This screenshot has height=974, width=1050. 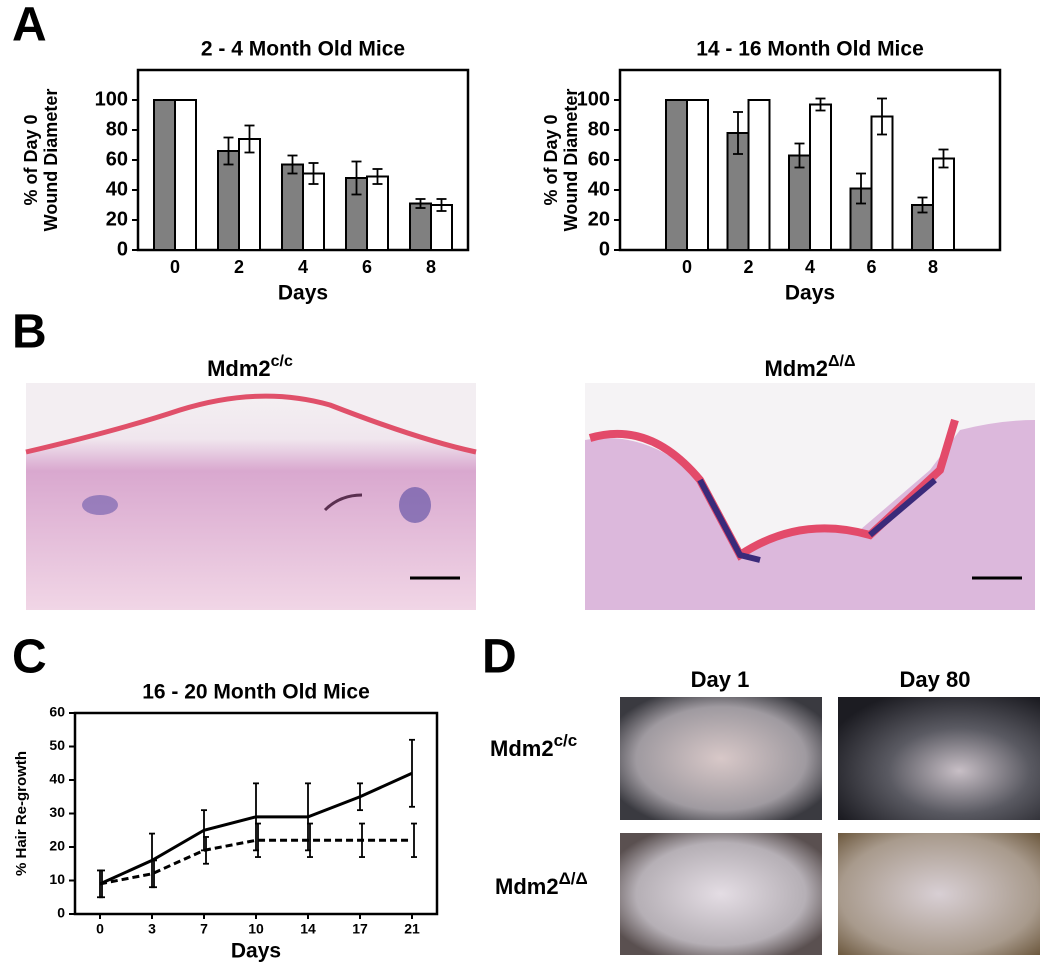 I want to click on x-tick-label: 3, so click(x=152, y=929).